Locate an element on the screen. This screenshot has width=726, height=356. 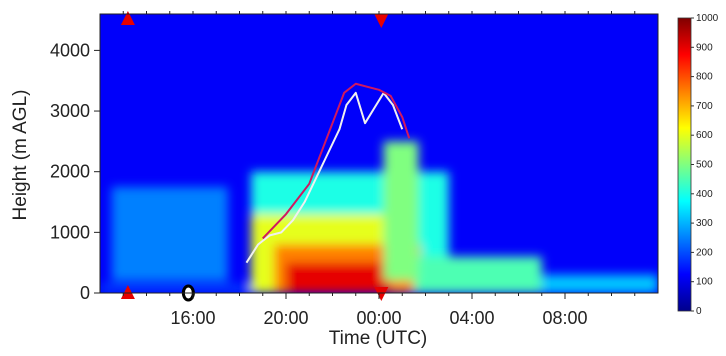
colorbar-tick-label: 900 is located at coordinates (704, 47).